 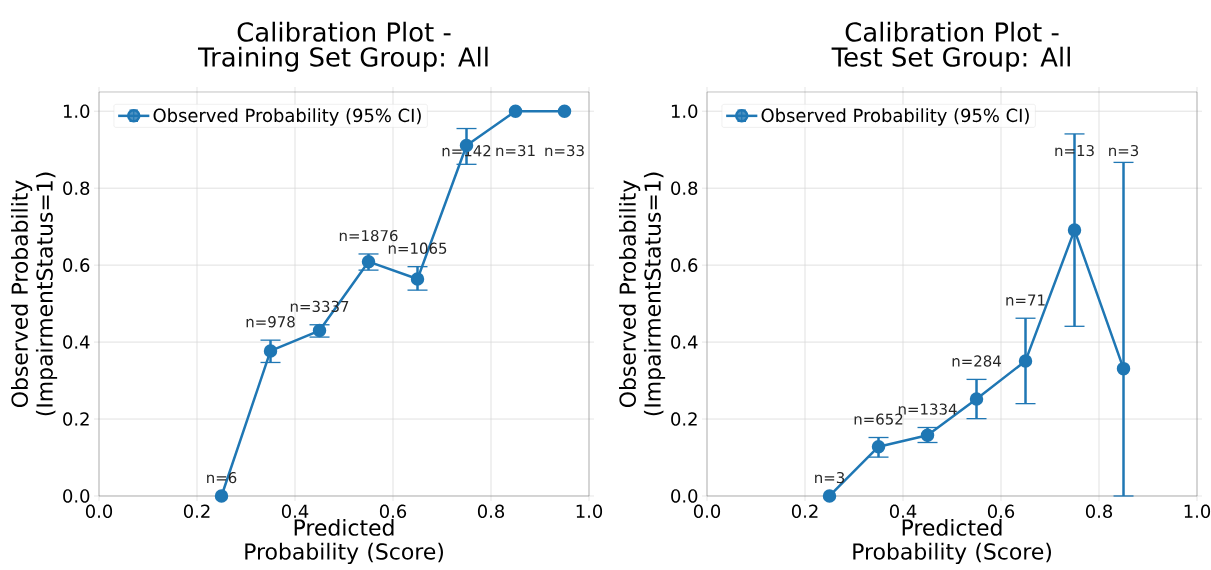 I want to click on annotation: n=1876, so click(x=368, y=235).